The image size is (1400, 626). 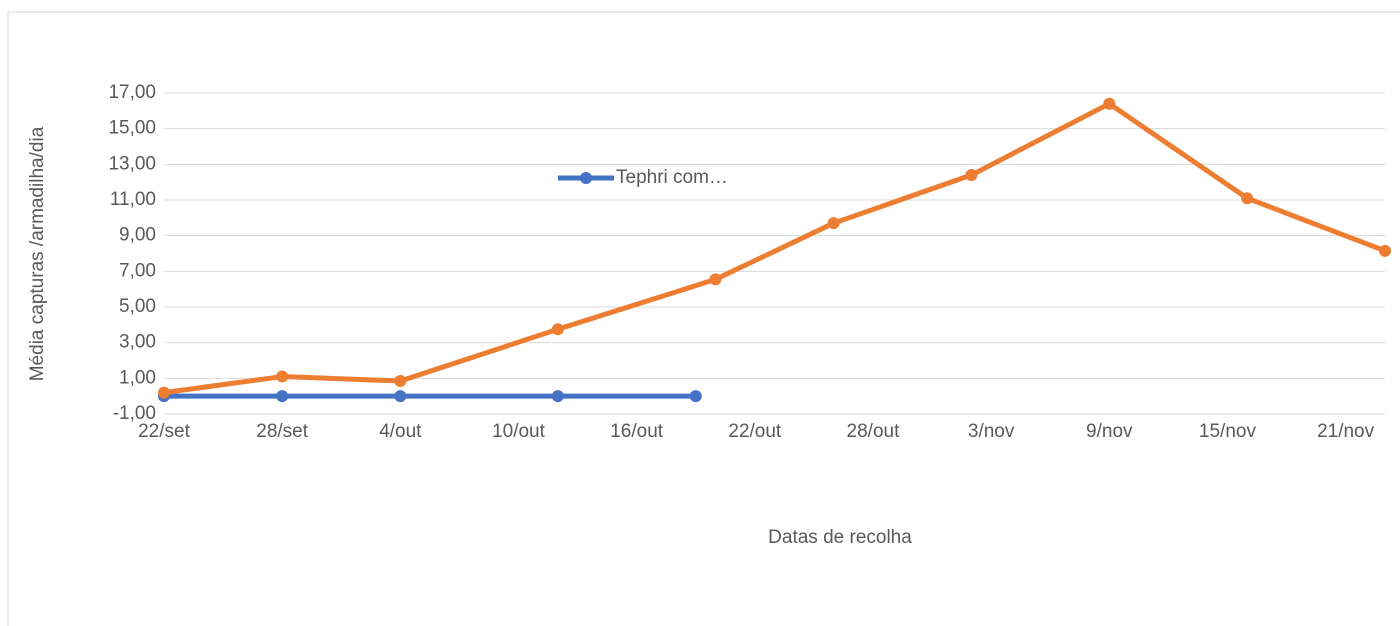 What do you see at coordinates (134, 413) in the screenshot?
I see `y-tick-label: -1,00` at bounding box center [134, 413].